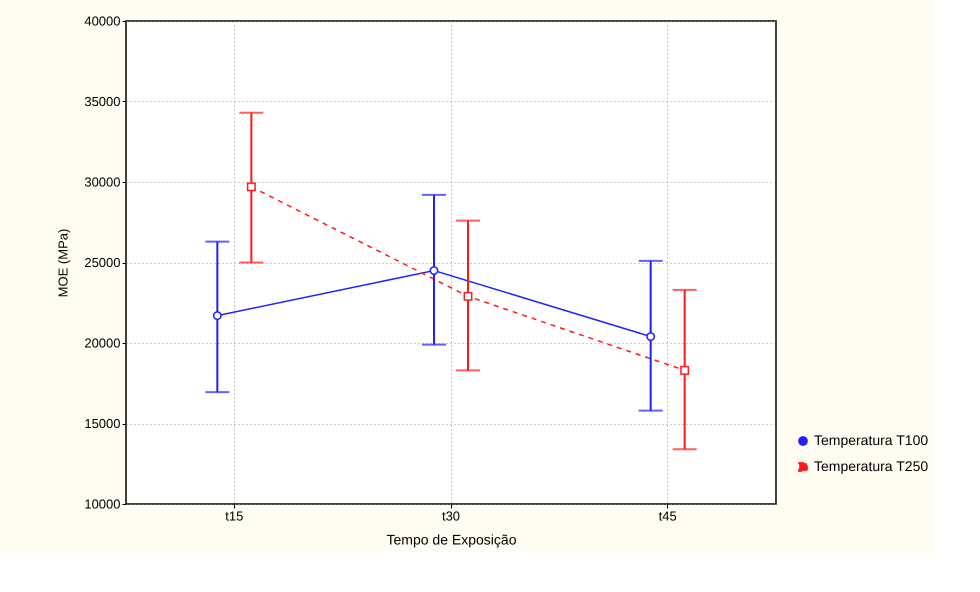  I want to click on x-axis-title: Tempo de Exposição, so click(451, 540).